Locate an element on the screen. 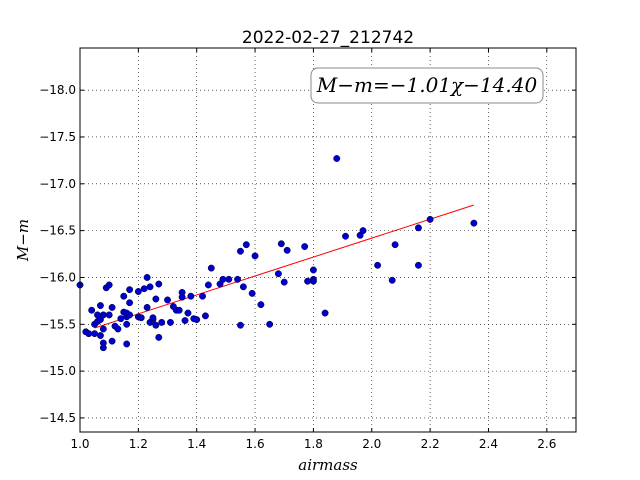 The image size is (640, 480). y-tick-label: −15.5 is located at coordinates (57, 324).